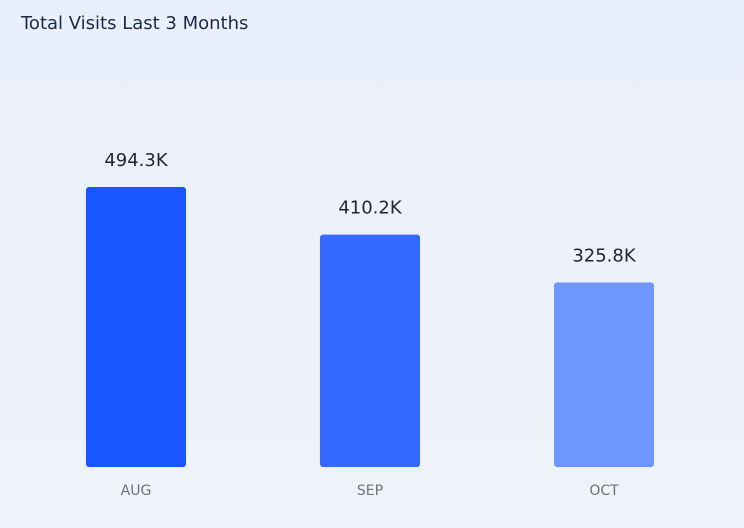 Image resolution: width=744 pixels, height=528 pixels. What do you see at coordinates (370, 491) in the screenshot?
I see `x-tick-label: SEP` at bounding box center [370, 491].